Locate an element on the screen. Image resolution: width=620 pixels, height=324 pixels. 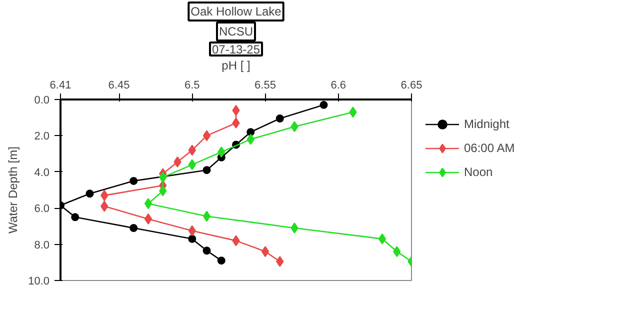
x-tick-label: 6.55 is located at coordinates (265, 86).